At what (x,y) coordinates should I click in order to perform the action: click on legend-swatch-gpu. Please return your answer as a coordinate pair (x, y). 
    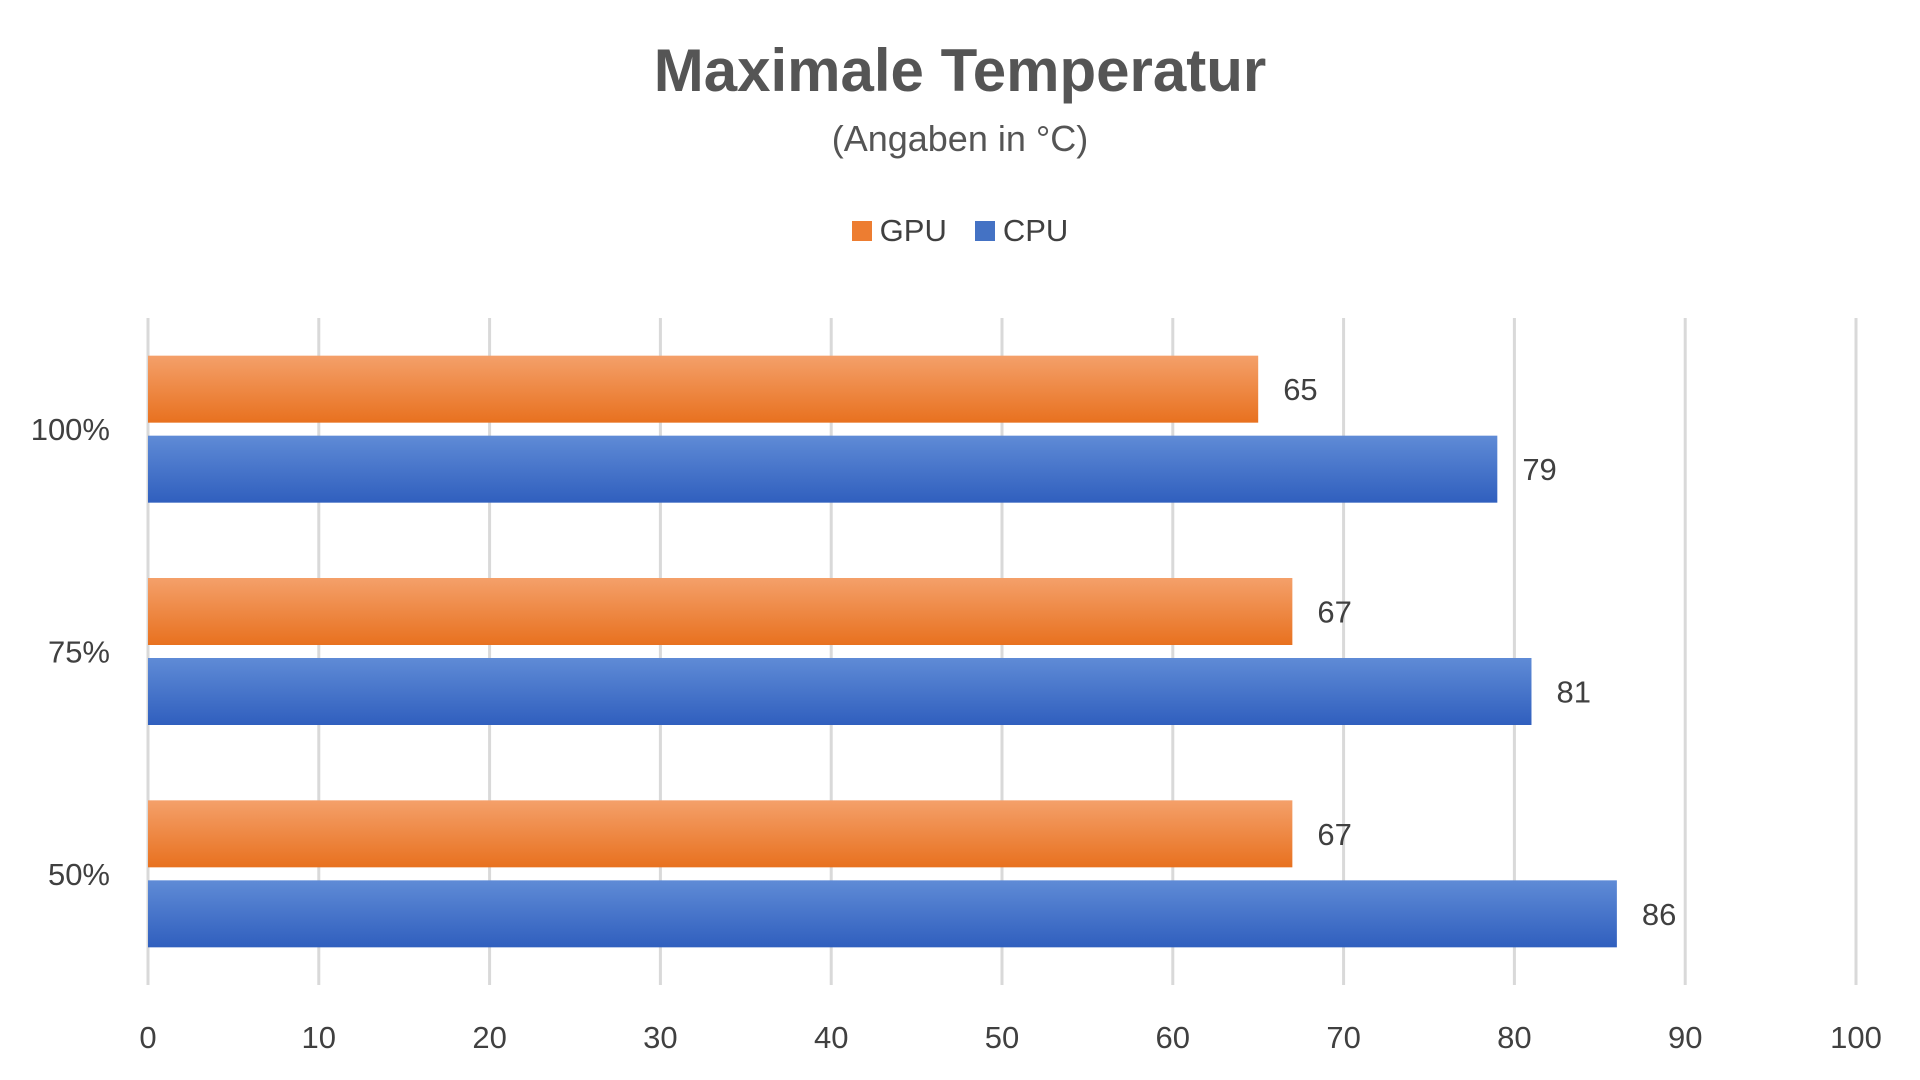
    Looking at the image, I should click on (861, 231).